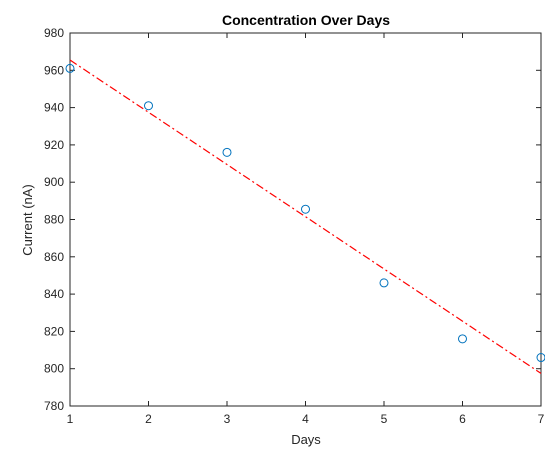 This screenshot has width=545, height=453. What do you see at coordinates (54, 33) in the screenshot?
I see `y-tick-label: 980` at bounding box center [54, 33].